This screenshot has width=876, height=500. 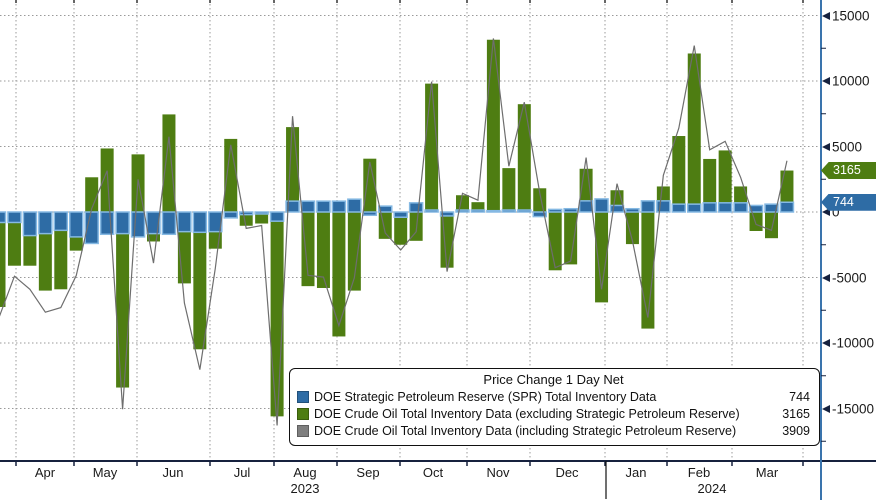 What do you see at coordinates (305, 488) in the screenshot?
I see `year-label: 2023` at bounding box center [305, 488].